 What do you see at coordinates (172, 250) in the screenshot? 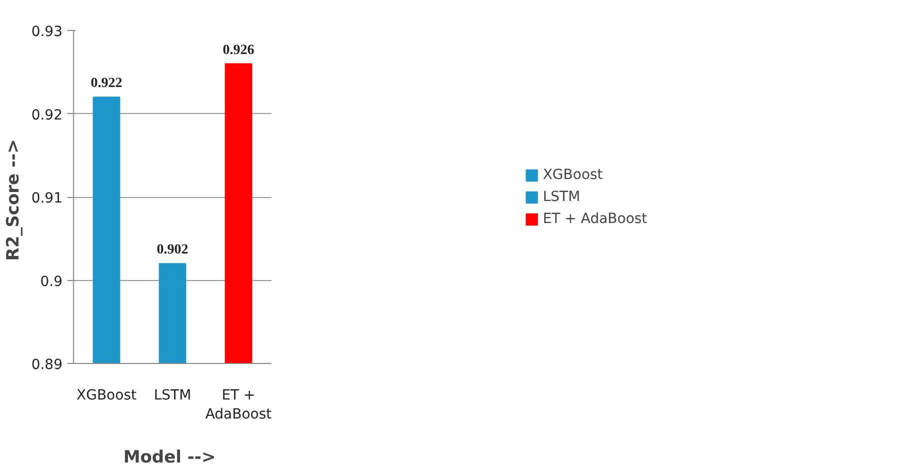
I see `data-label: 0.902` at bounding box center [172, 250].